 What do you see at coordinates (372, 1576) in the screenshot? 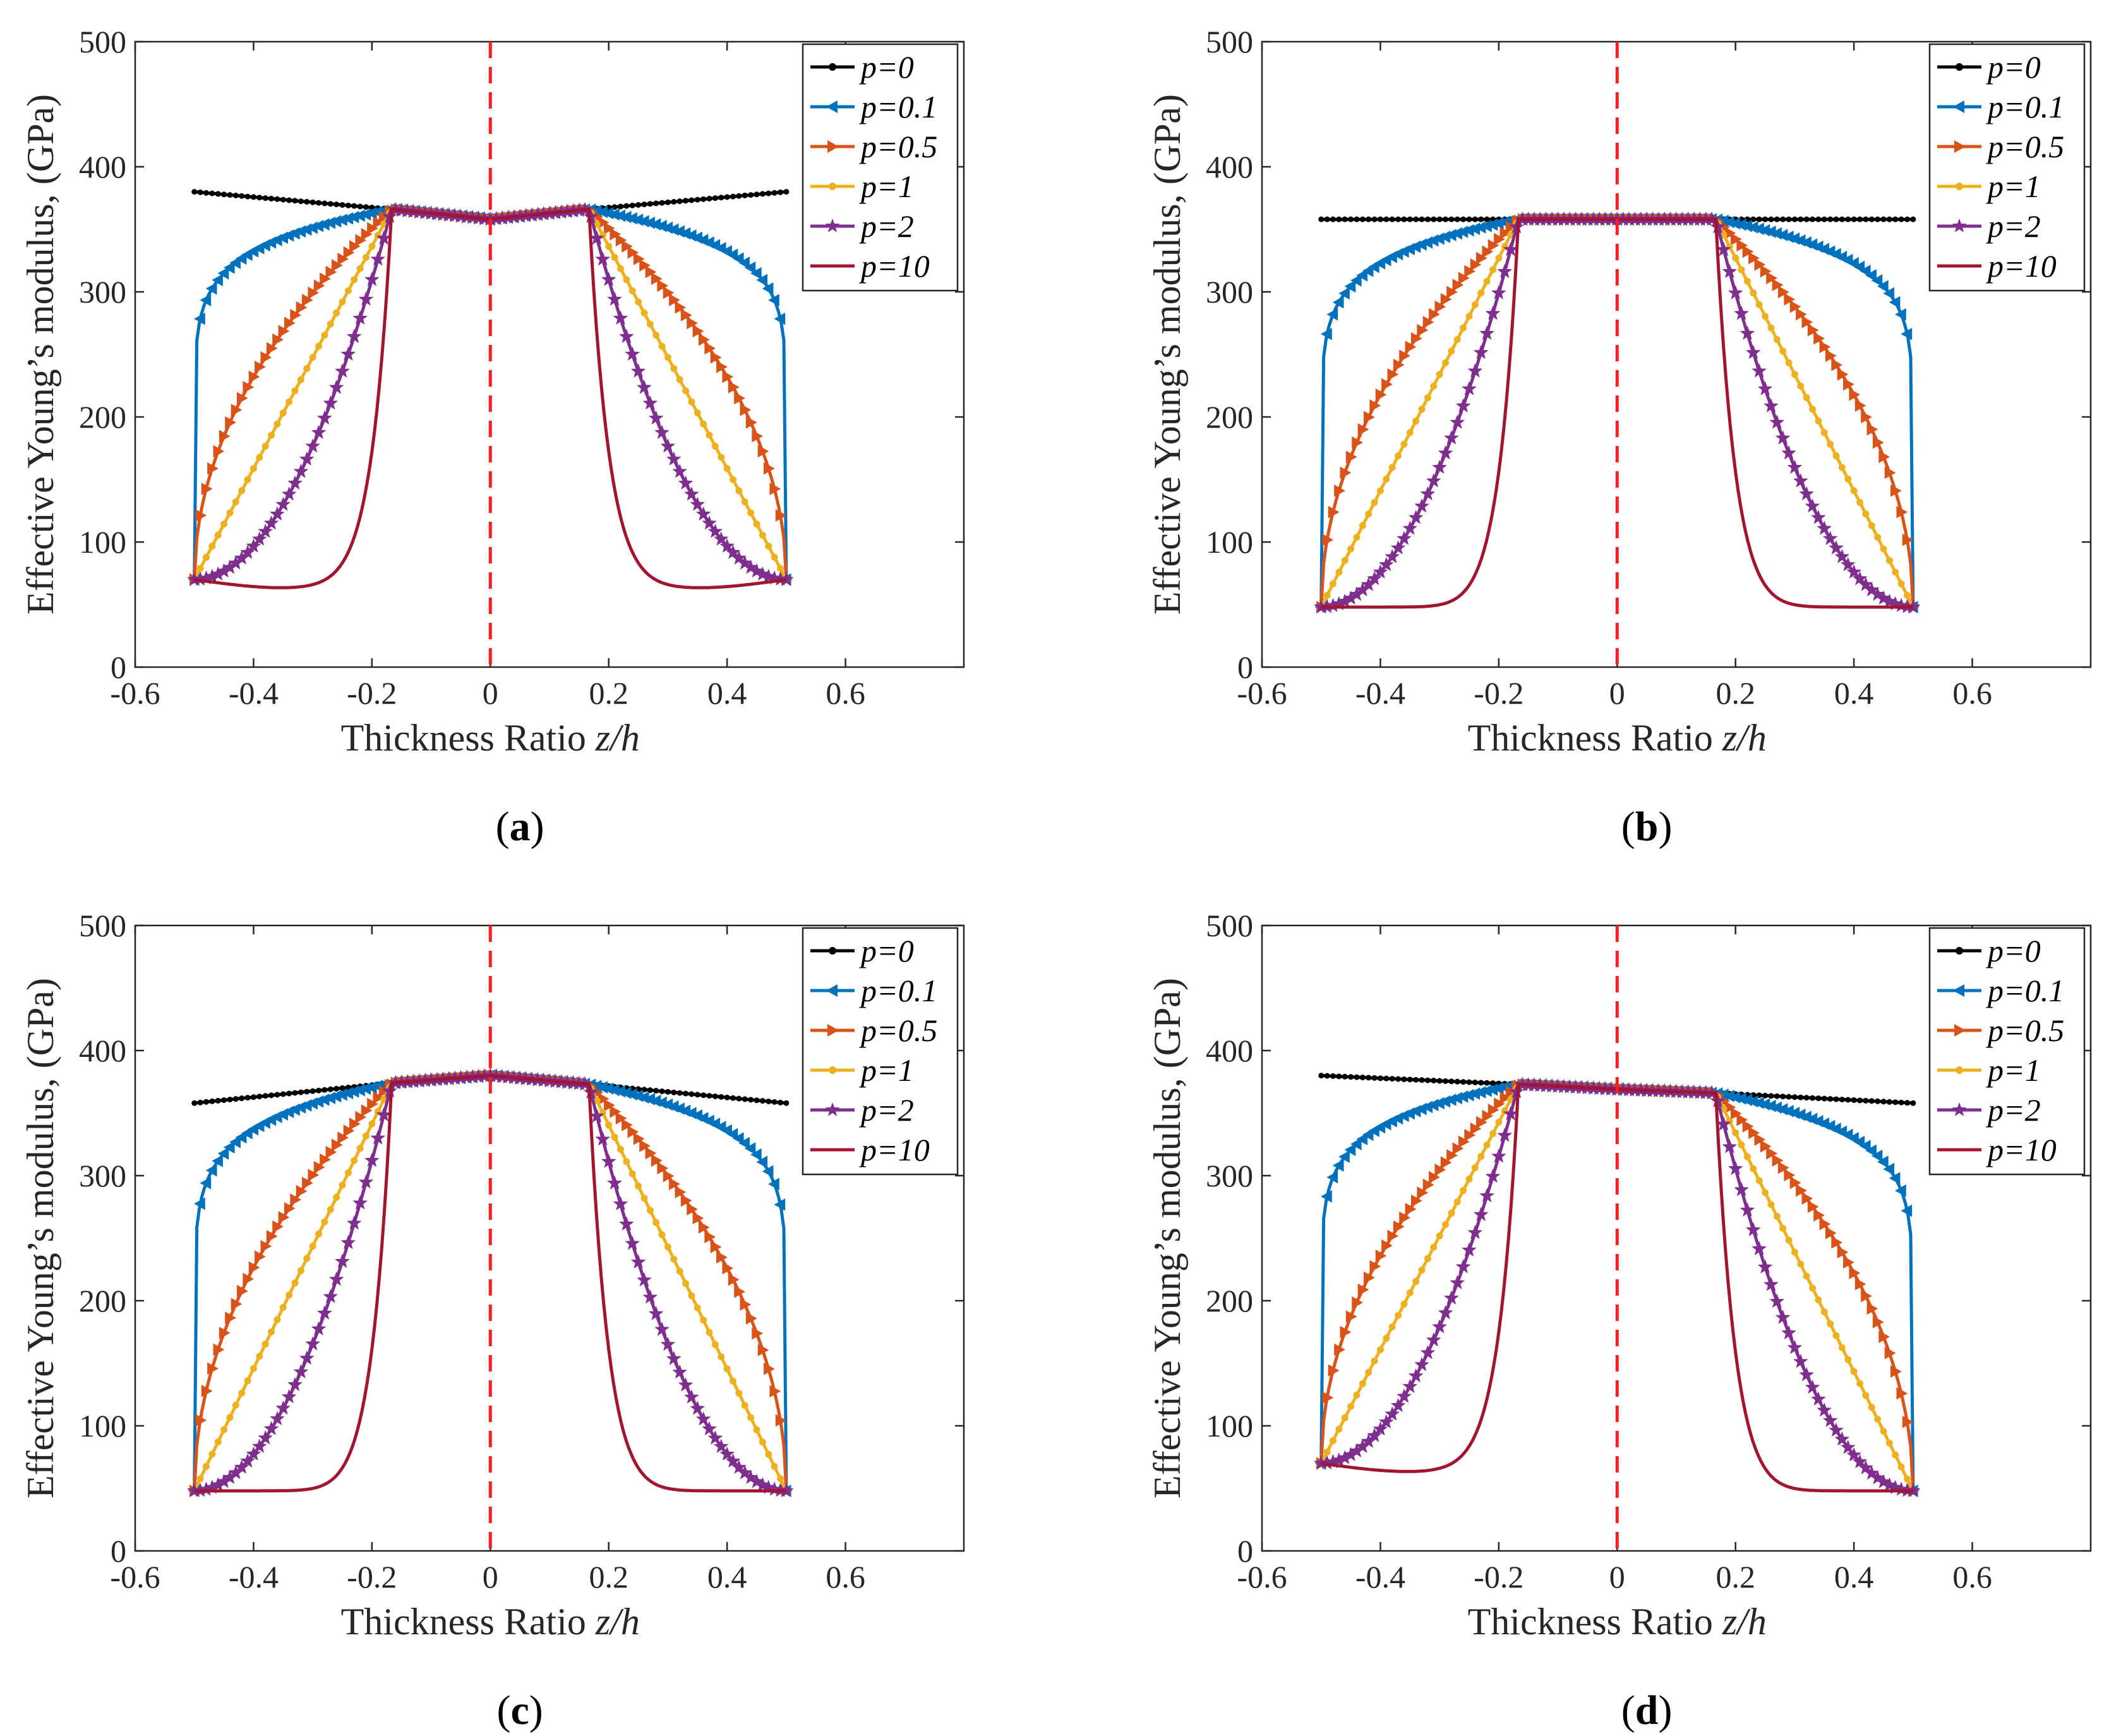
I see `x-tick-label: -0.2` at bounding box center [372, 1576].